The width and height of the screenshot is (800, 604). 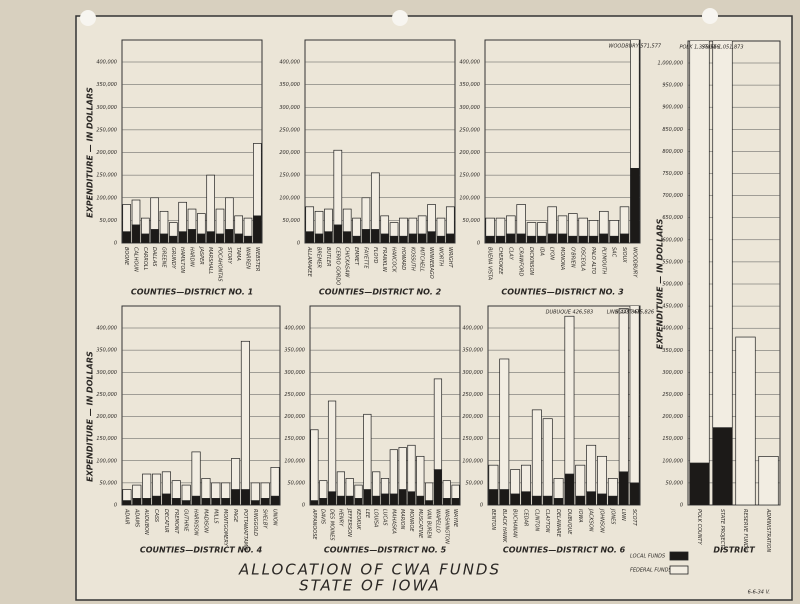 I want to click on x-tick-label: CERRO GORDO, so click(x=337, y=266).